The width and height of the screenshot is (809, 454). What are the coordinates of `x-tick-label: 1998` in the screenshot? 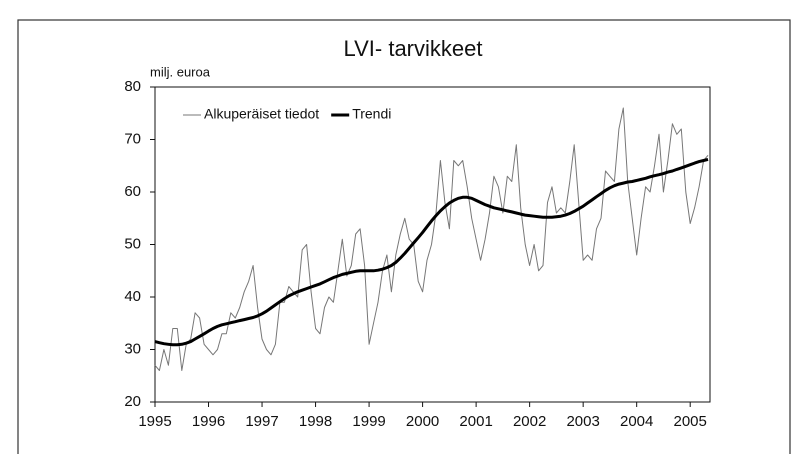 It's located at (315, 421).